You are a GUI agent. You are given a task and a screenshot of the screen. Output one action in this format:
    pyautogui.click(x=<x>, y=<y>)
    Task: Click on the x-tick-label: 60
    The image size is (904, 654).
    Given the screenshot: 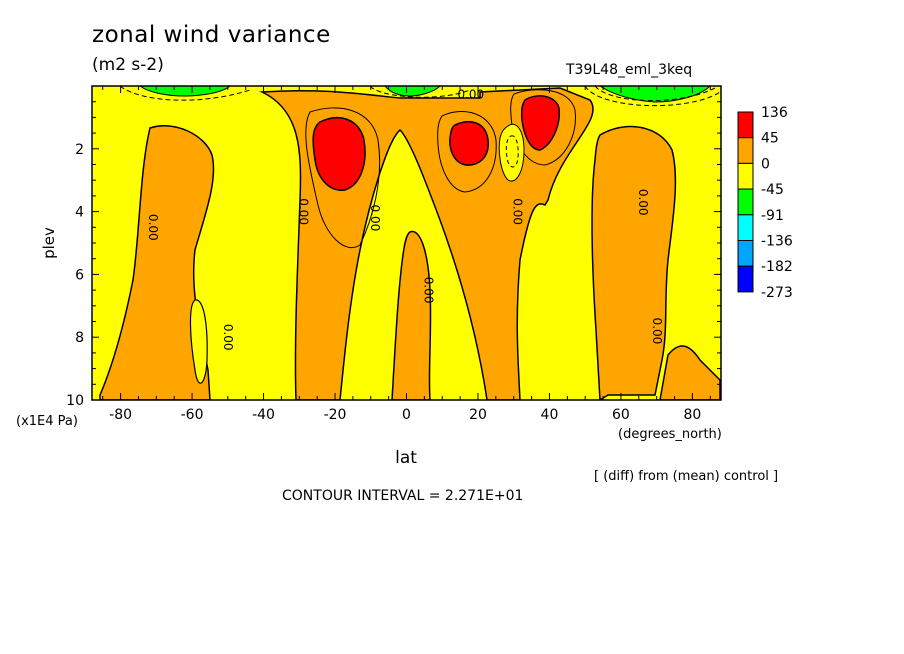 What is the action you would take?
    pyautogui.click(x=621, y=415)
    